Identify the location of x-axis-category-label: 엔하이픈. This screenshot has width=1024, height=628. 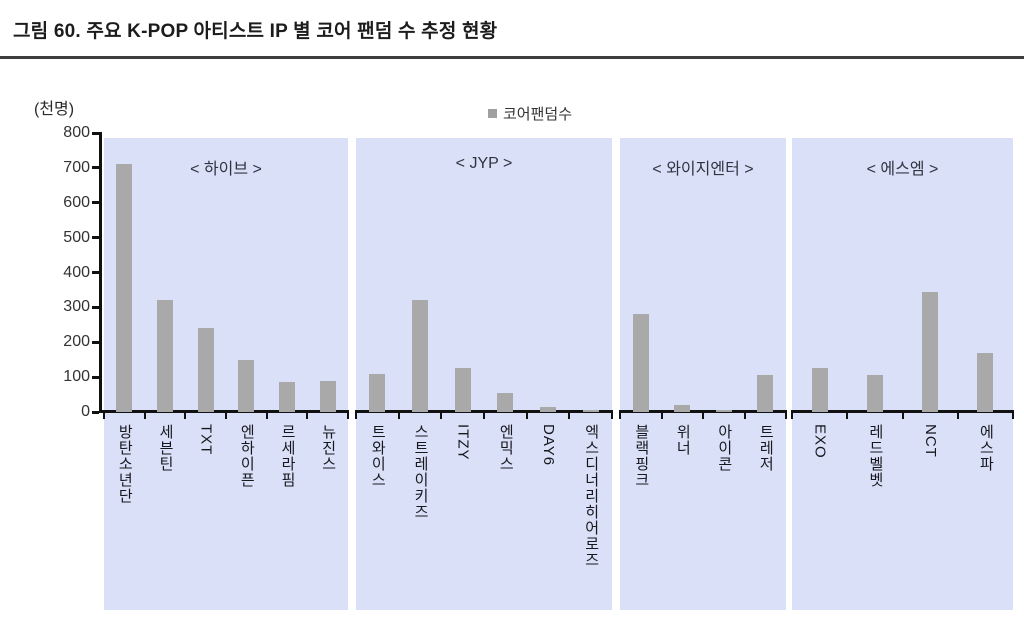
(247, 456).